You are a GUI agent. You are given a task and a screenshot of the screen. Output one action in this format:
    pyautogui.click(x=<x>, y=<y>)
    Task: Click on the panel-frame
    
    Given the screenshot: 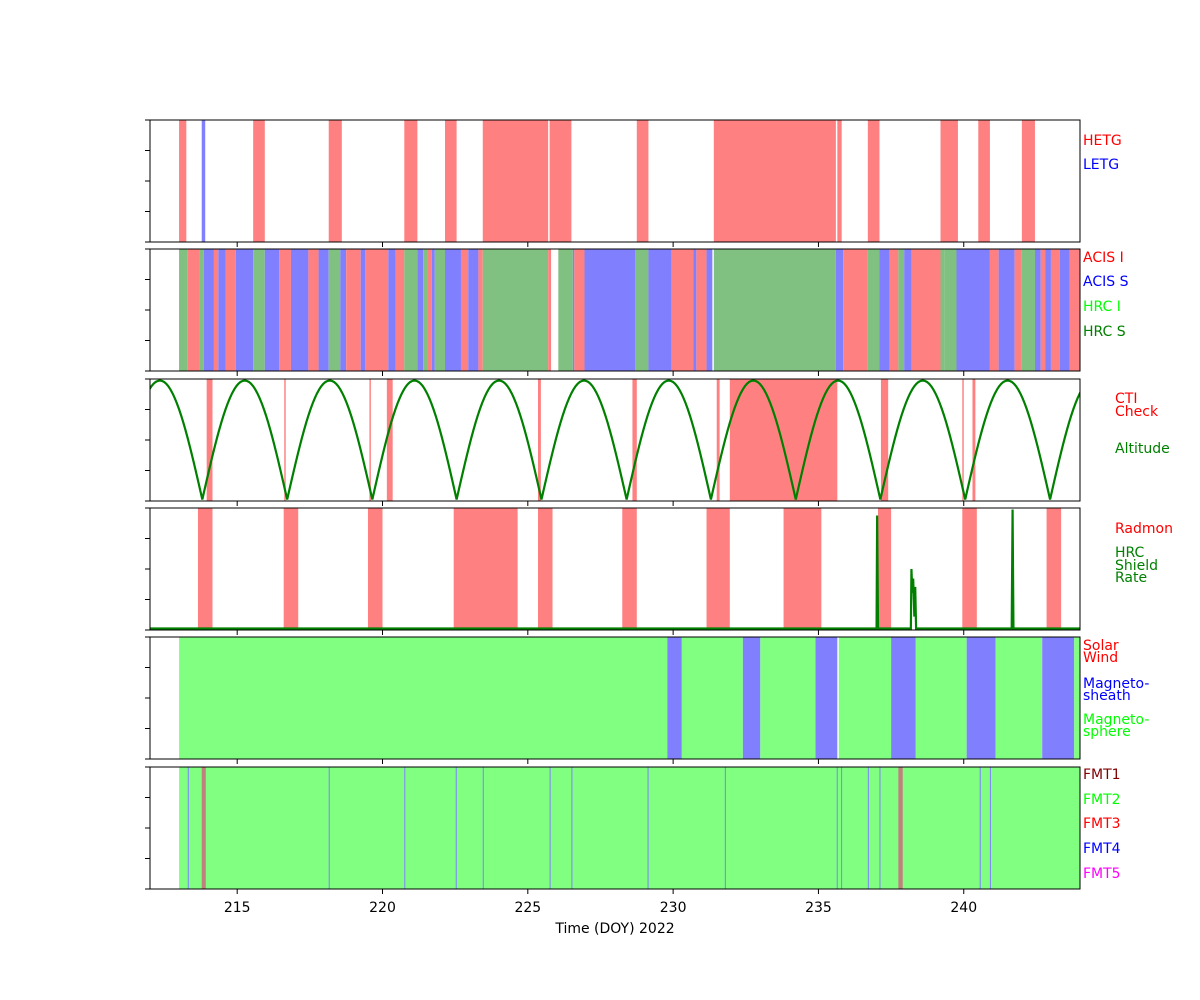 What is the action you would take?
    pyautogui.click(x=615, y=440)
    